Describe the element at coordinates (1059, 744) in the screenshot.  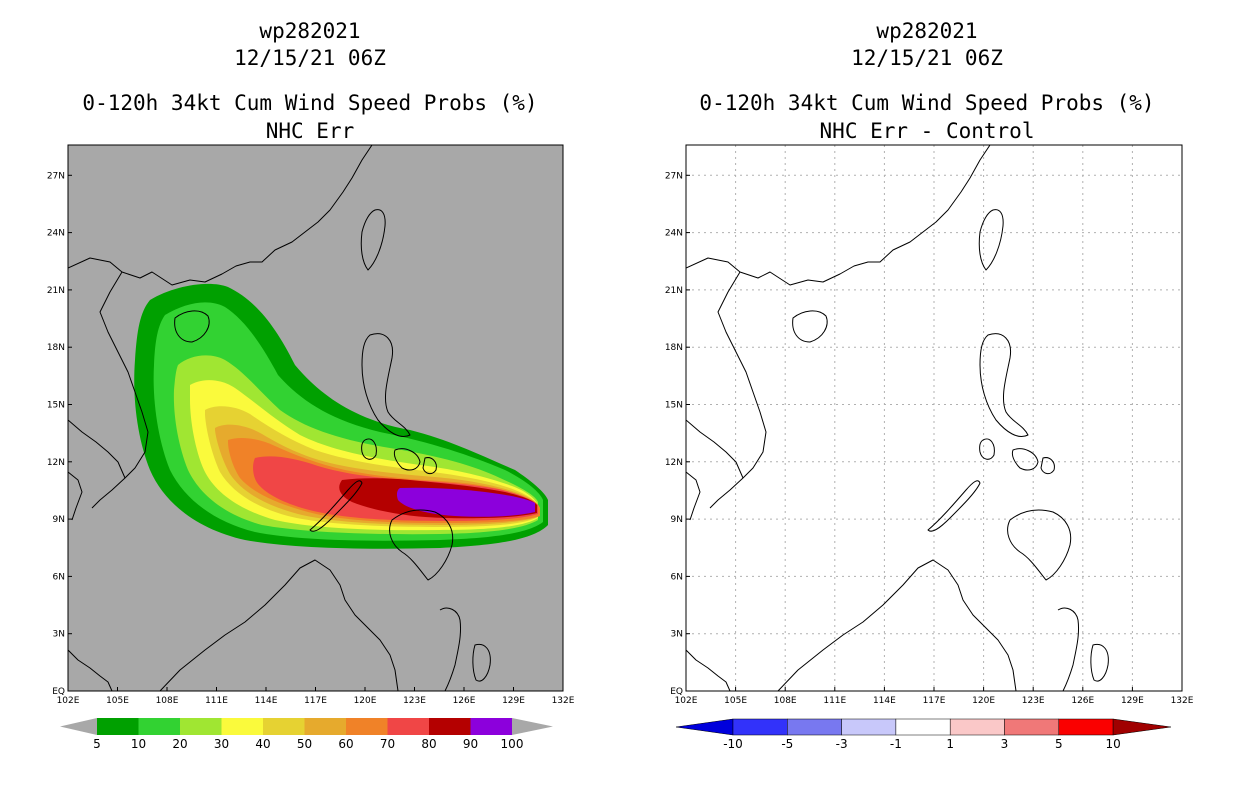
I see `colorbar-label: 5` at that location.